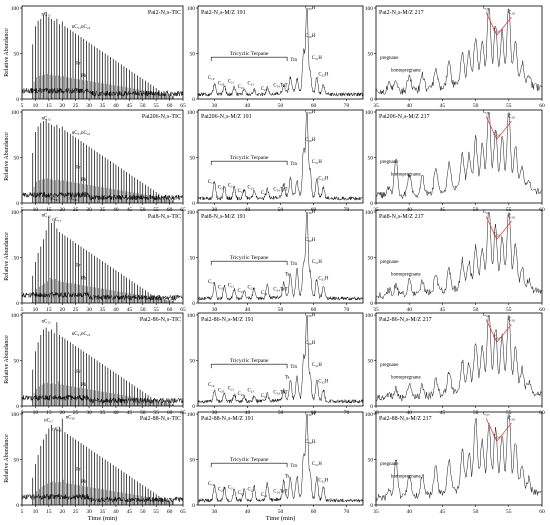 The height and width of the screenshot is (525, 550). What do you see at coordinates (7, 359) in the screenshot?
I see `y-axis-label: Relative Abundance` at bounding box center [7, 359].